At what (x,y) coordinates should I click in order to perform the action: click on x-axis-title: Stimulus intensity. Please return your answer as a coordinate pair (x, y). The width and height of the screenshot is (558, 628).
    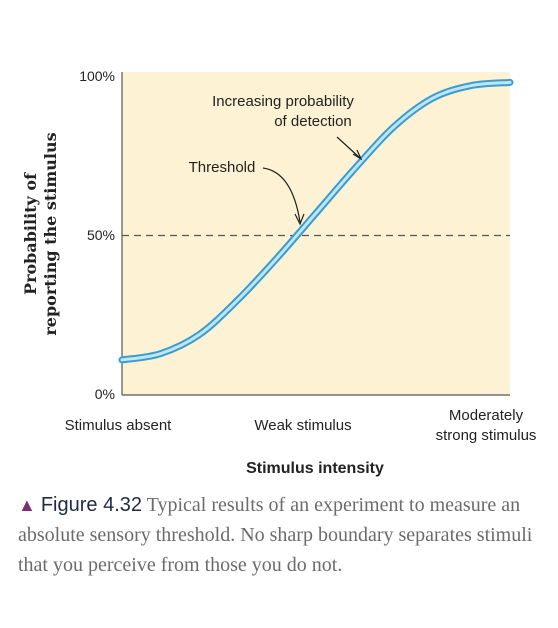
    Looking at the image, I should click on (315, 468).